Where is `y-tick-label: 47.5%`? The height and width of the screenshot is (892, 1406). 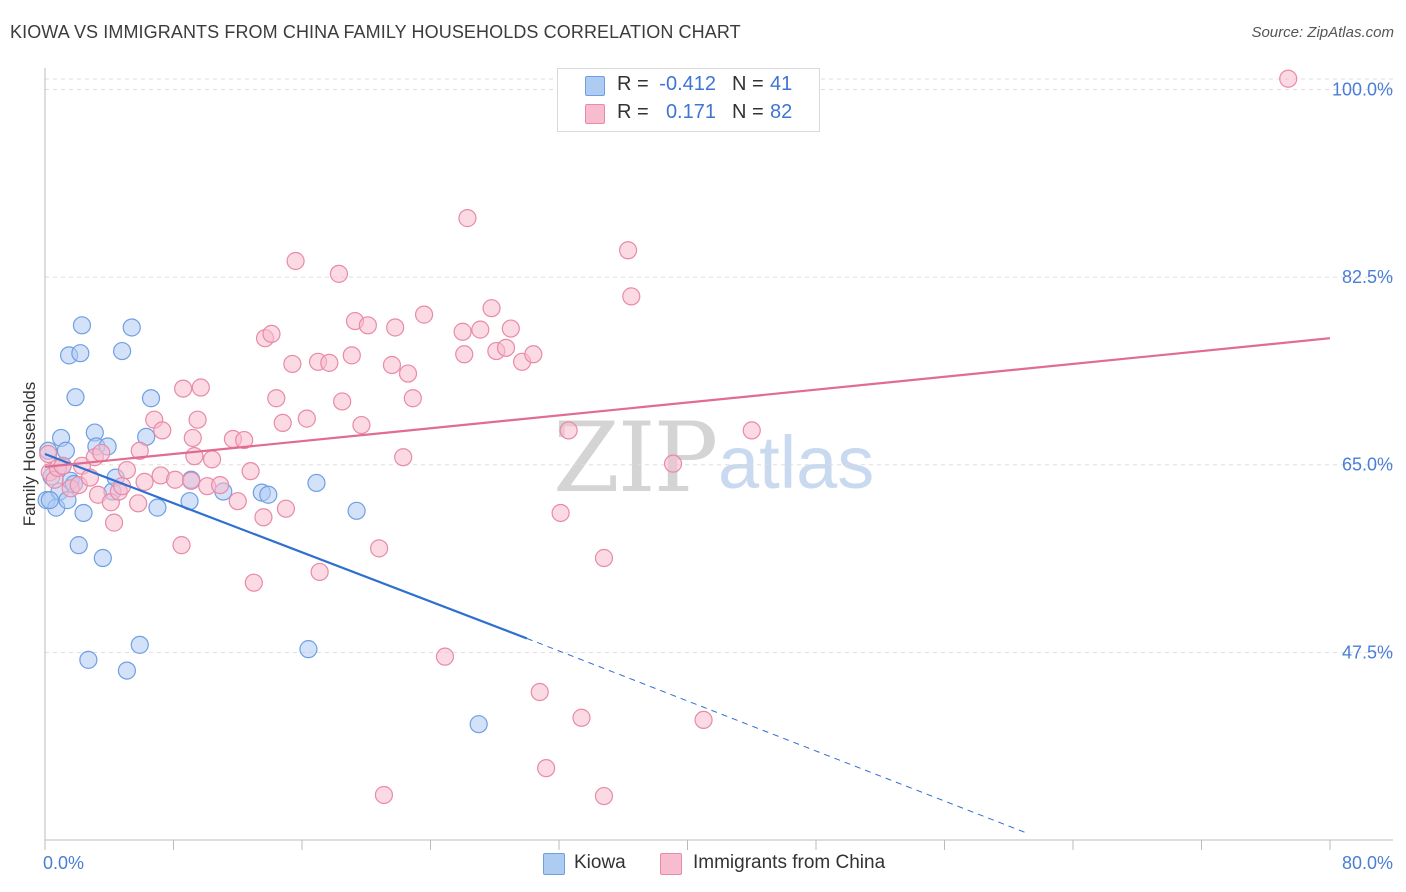
y-tick-label: 47.5% is located at coordinates (1367, 652).